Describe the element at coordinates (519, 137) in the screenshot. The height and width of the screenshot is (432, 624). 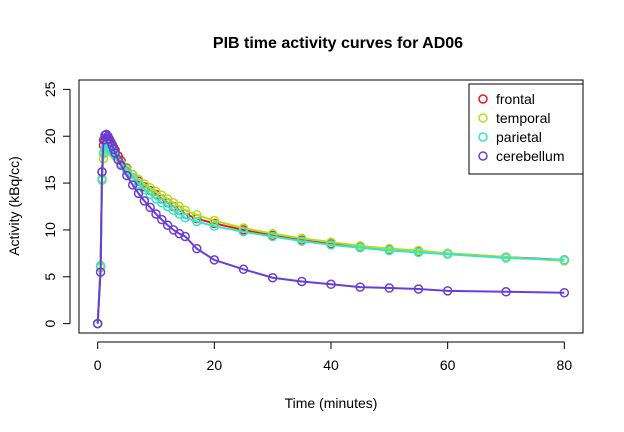
I see `legend-label-parietal: parietal` at that location.